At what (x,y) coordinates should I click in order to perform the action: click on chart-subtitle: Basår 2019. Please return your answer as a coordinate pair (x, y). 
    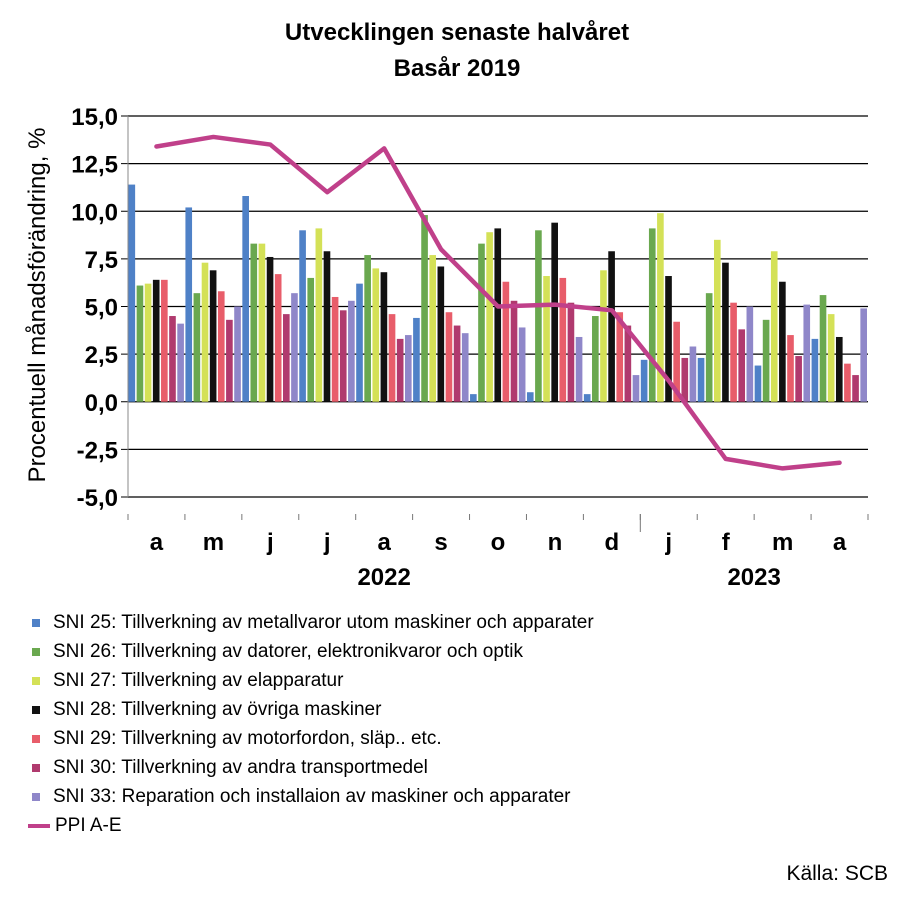
    Looking at the image, I should click on (457, 68).